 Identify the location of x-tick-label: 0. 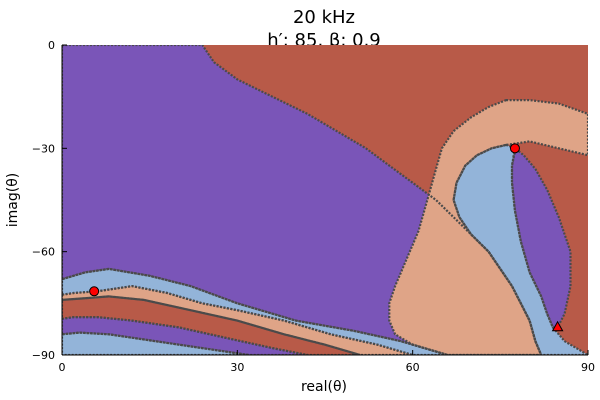
(62, 367).